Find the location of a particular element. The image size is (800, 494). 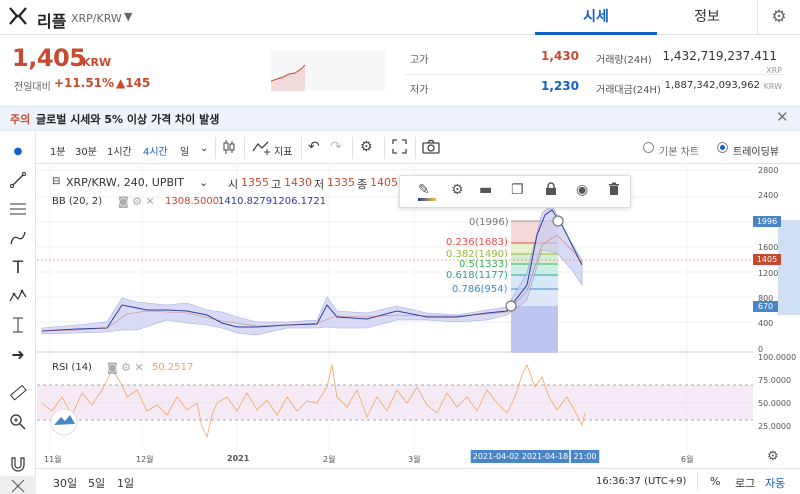

measure-icon is located at coordinates (18, 326).